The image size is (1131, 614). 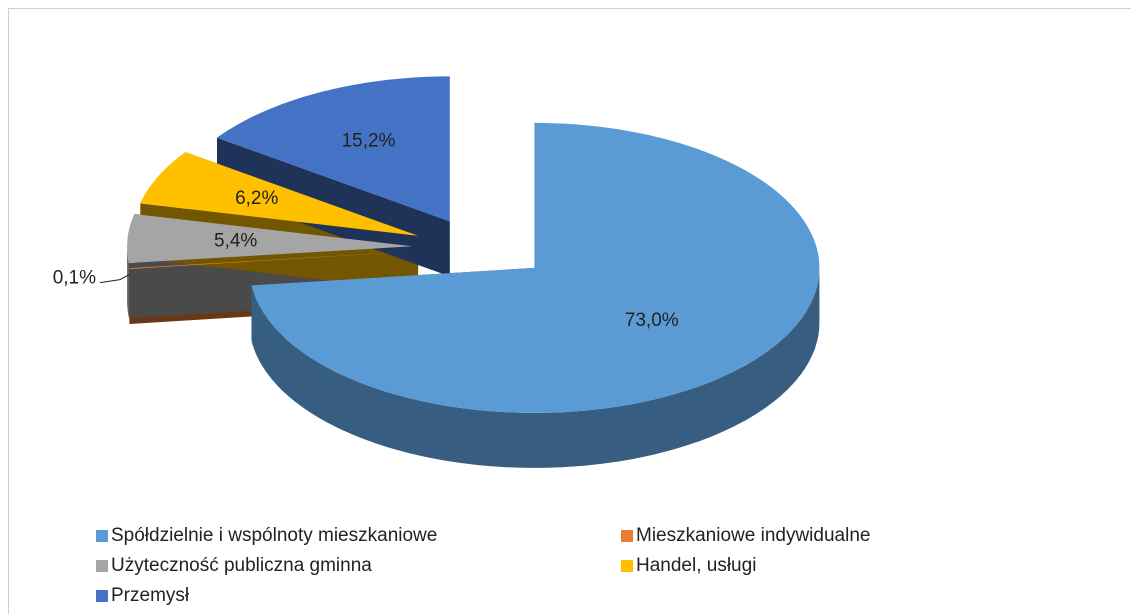 What do you see at coordinates (114, 279) in the screenshot?
I see `leader-line` at bounding box center [114, 279].